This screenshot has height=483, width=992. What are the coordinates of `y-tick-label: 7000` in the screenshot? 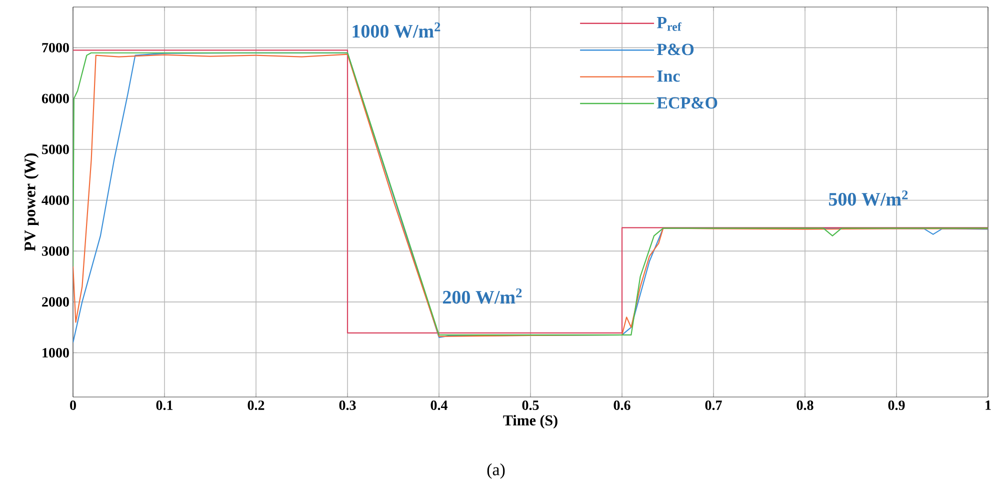 It's located at (55, 47).